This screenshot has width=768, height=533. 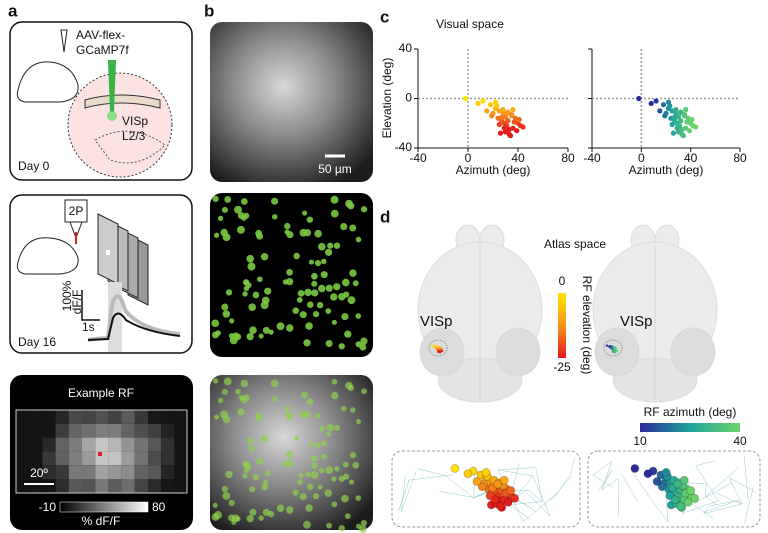 I want to click on construct: AAV-flex-, so click(x=100, y=35).